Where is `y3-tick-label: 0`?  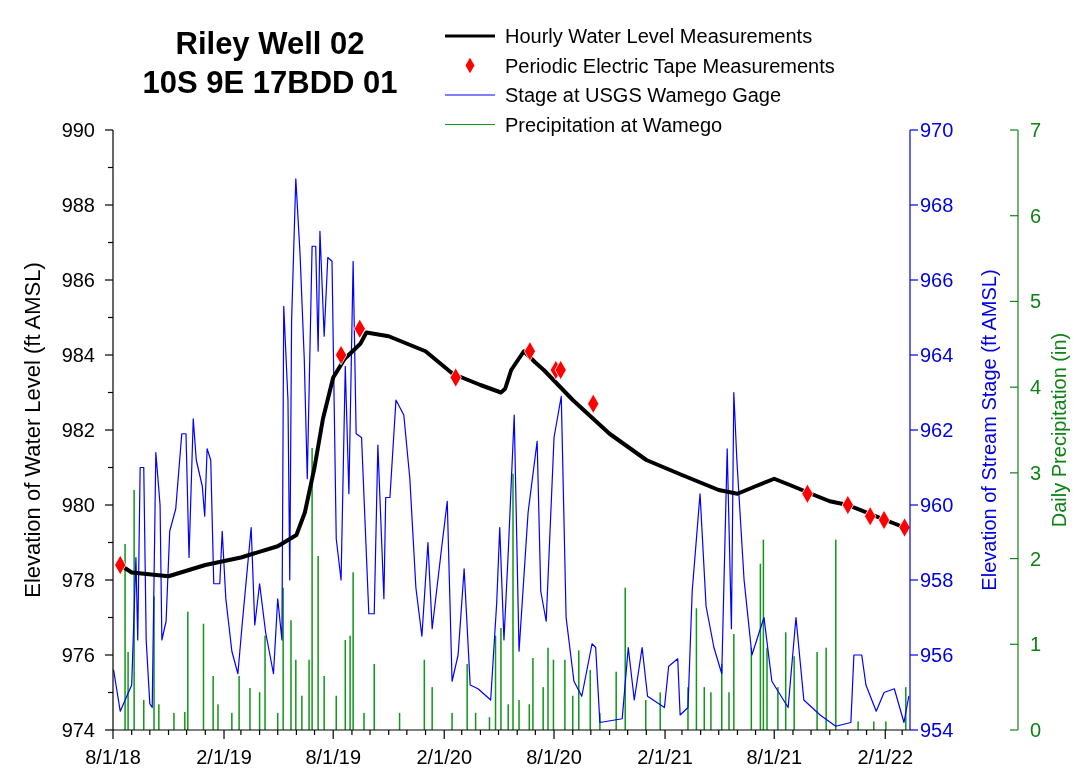
y3-tick-label: 0 is located at coordinates (1036, 730).